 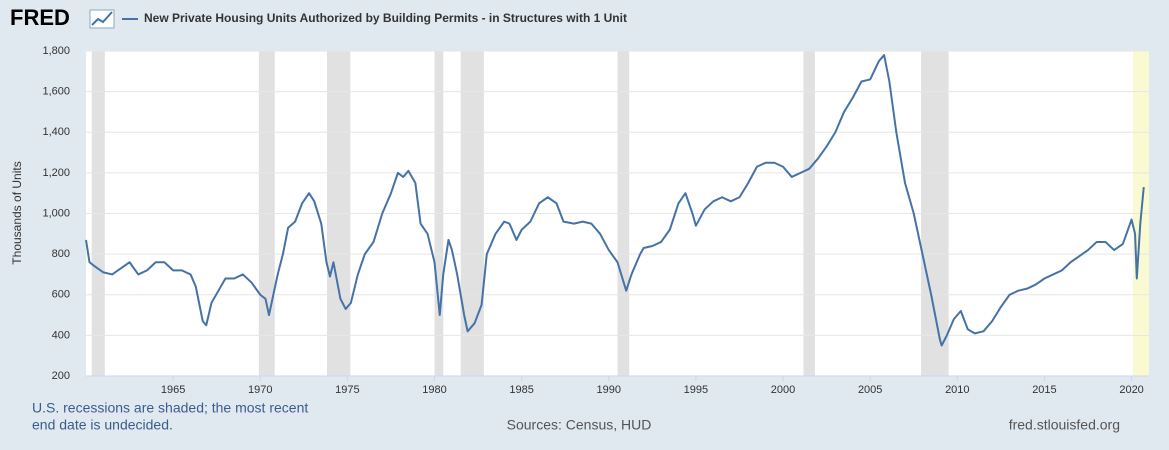 What do you see at coordinates (579, 425) in the screenshot?
I see `source: Sources: Census, HUD` at bounding box center [579, 425].